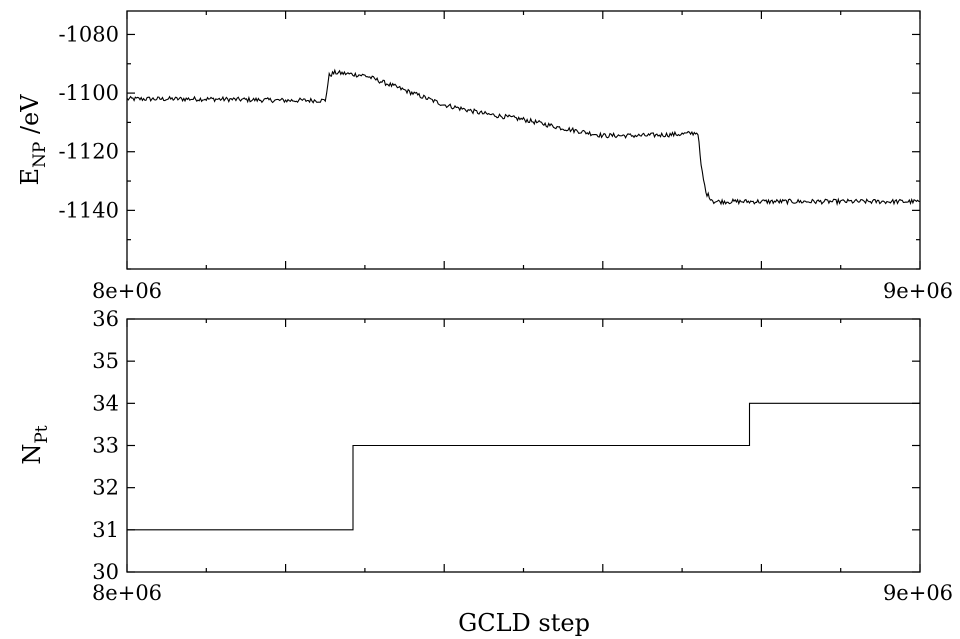 This screenshot has height=639, width=960. Describe the element at coordinates (88, 152) in the screenshot. I see `energy-y-tick-label: -1120` at that location.